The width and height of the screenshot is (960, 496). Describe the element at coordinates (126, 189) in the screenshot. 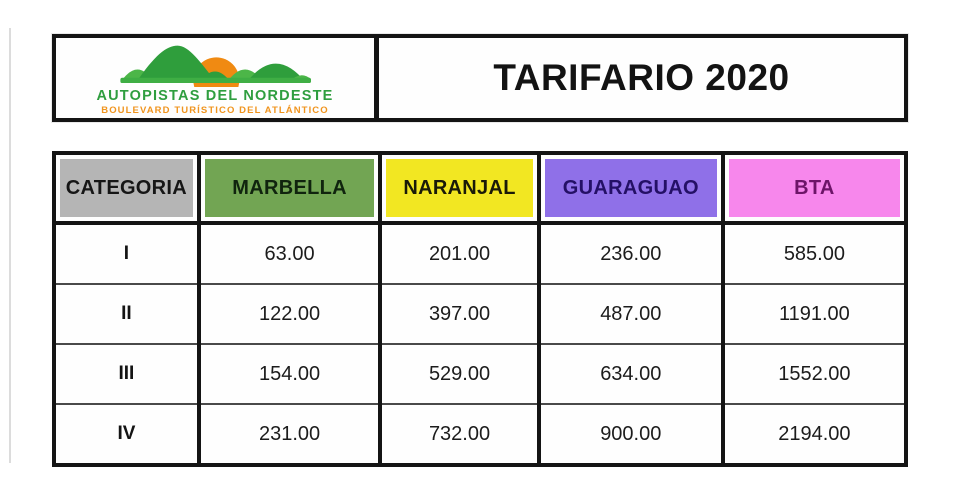

I see `column-header-categoria: CATEGORIA` at that location.